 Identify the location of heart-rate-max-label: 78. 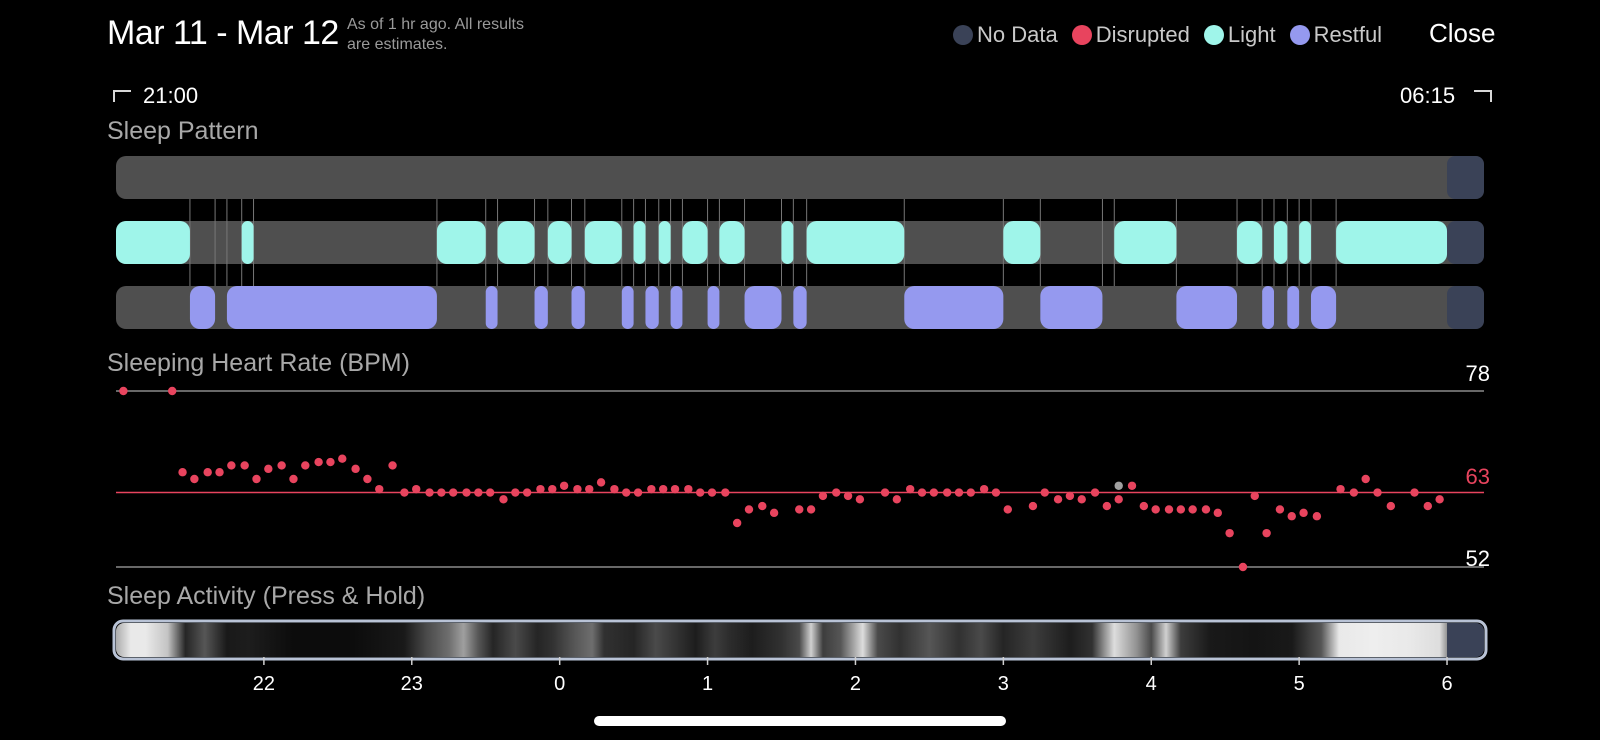
(1477, 373).